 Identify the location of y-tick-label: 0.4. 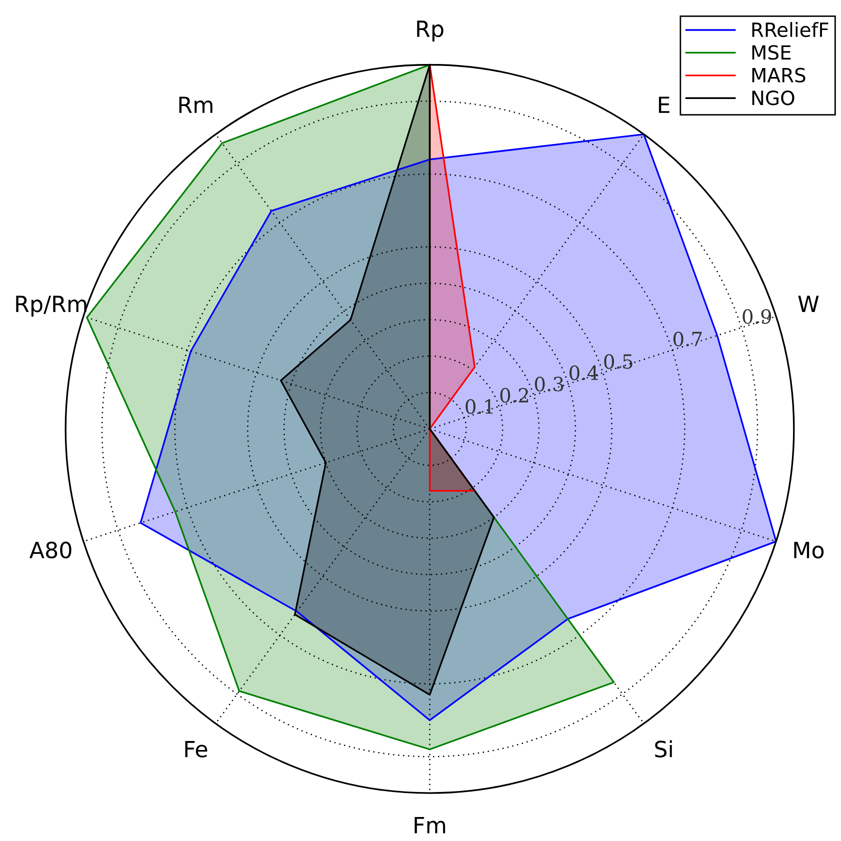
(584, 372).